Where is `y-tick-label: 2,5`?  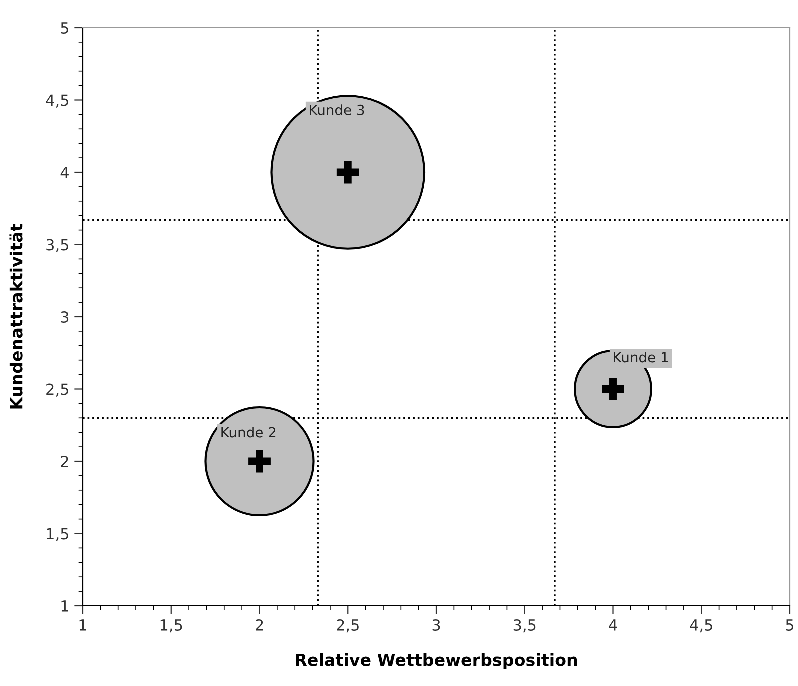 y-tick-label: 2,5 is located at coordinates (57, 390).